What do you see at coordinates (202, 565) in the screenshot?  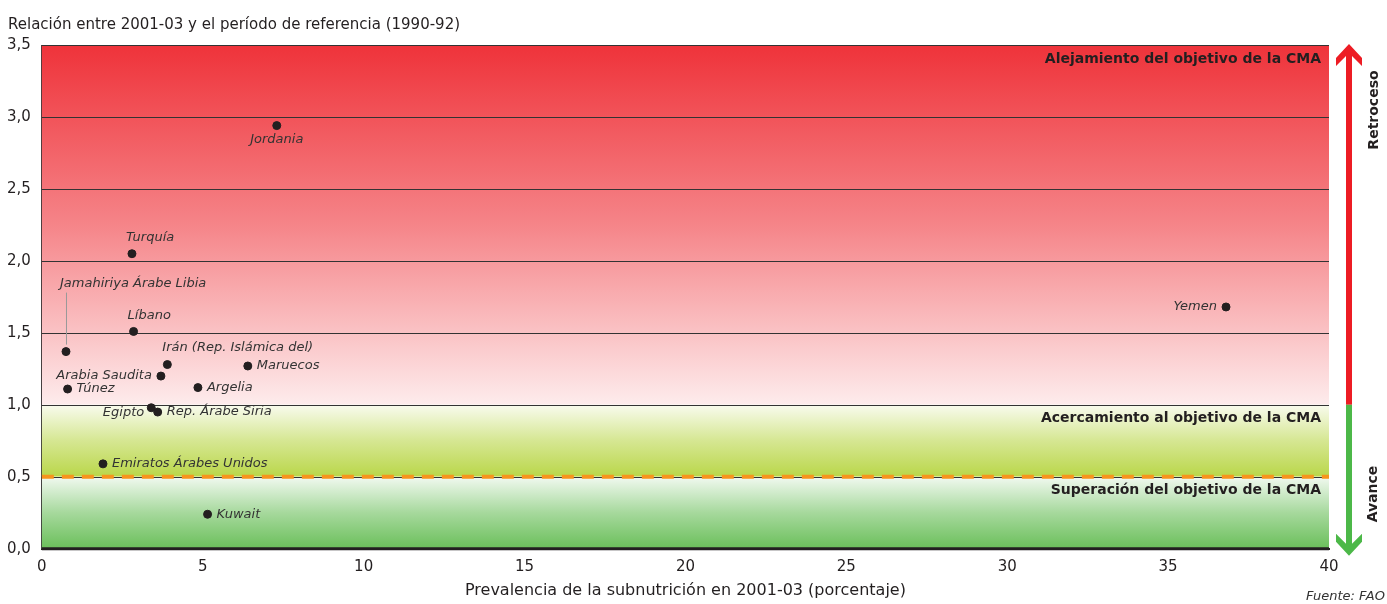 I see `x-tick-label: 5` at bounding box center [202, 565].